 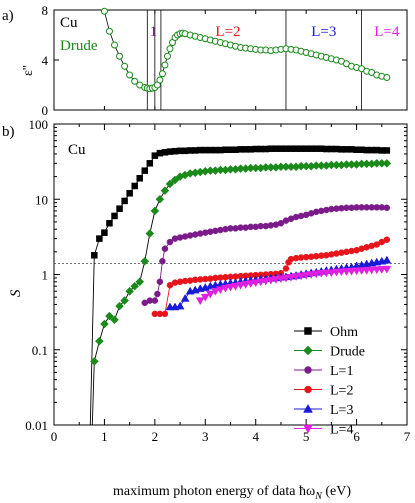 I want to click on panel-a-ylabel: ε'', so click(x=28, y=70).